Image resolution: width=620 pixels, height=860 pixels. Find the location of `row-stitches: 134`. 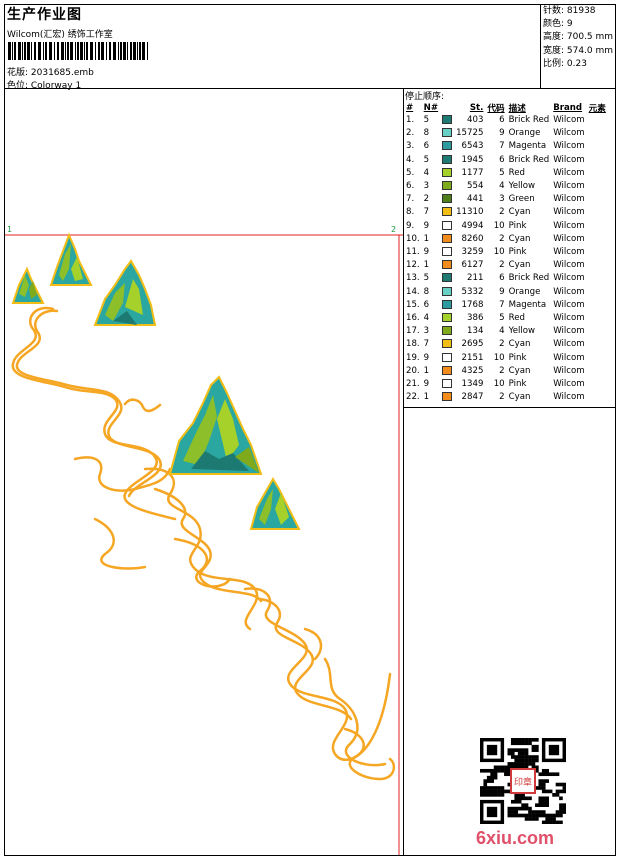

row-stitches: 134 is located at coordinates (475, 331).